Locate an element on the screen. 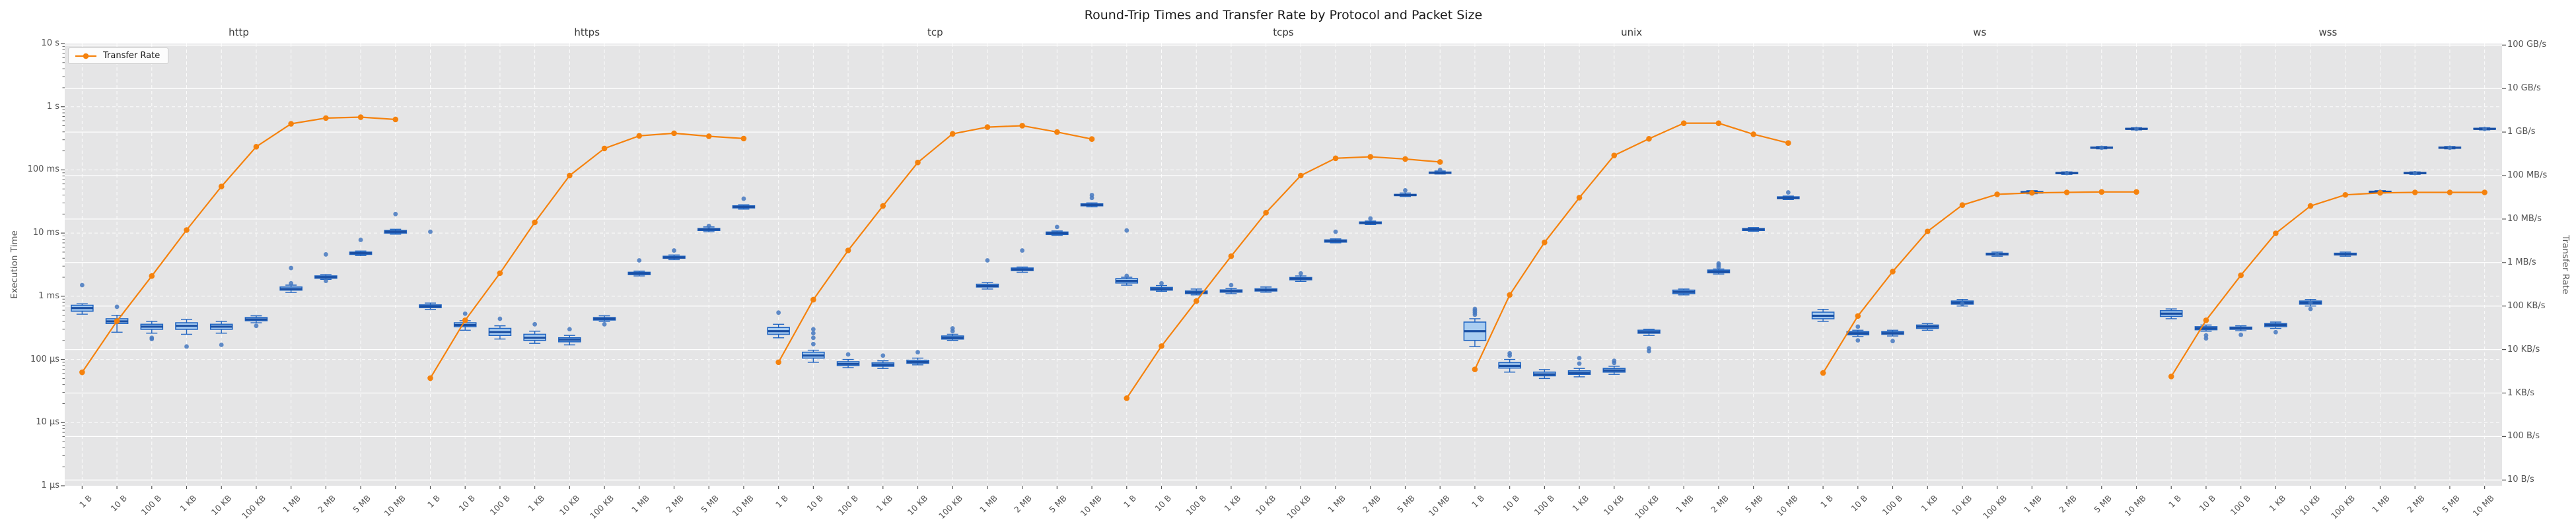  panel-ws is located at coordinates (1980, 251).